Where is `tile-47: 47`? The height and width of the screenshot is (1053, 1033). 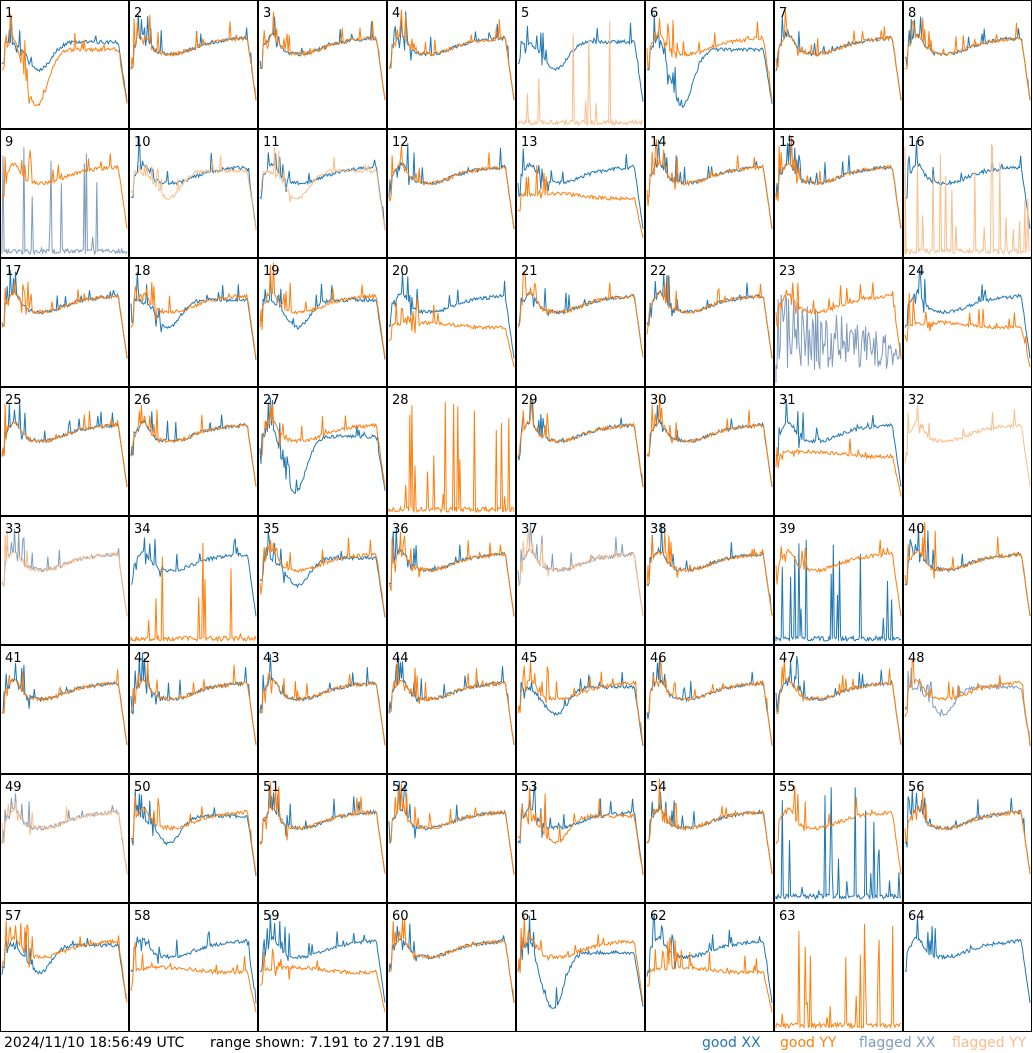
tile-47: 47 is located at coordinates (838, 709).